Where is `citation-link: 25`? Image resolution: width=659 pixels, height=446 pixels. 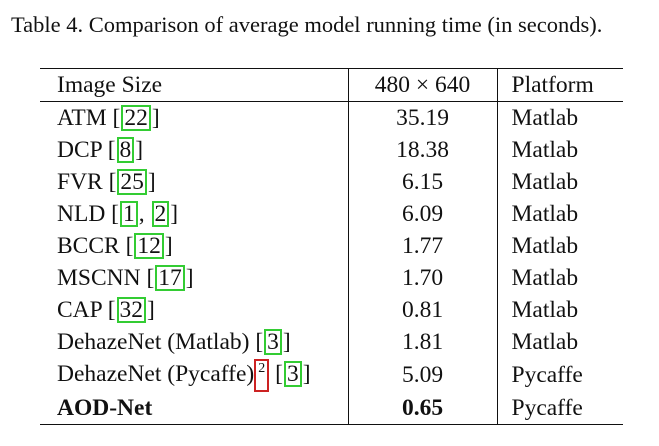
citation-link: 25 is located at coordinates (132, 182).